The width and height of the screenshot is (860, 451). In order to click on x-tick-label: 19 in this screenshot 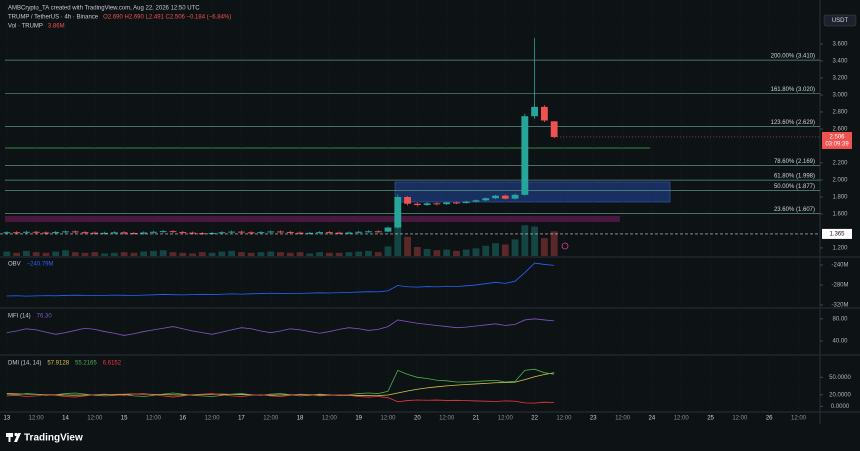, I will do `click(358, 419)`.